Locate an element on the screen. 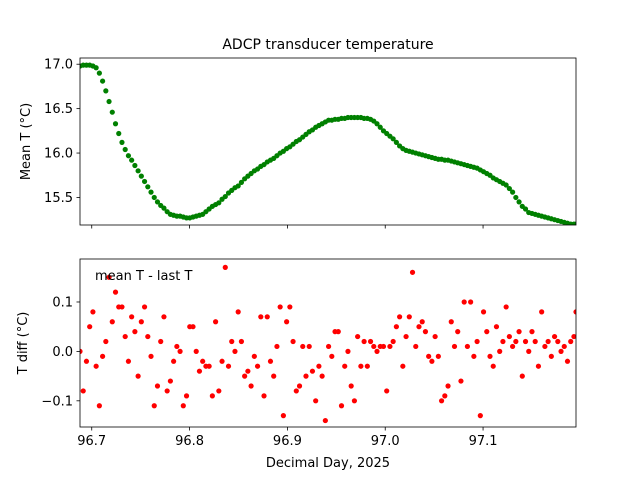 This screenshot has width=640, height=480. bottom-xtick-label: 97.1 is located at coordinates (483, 441).